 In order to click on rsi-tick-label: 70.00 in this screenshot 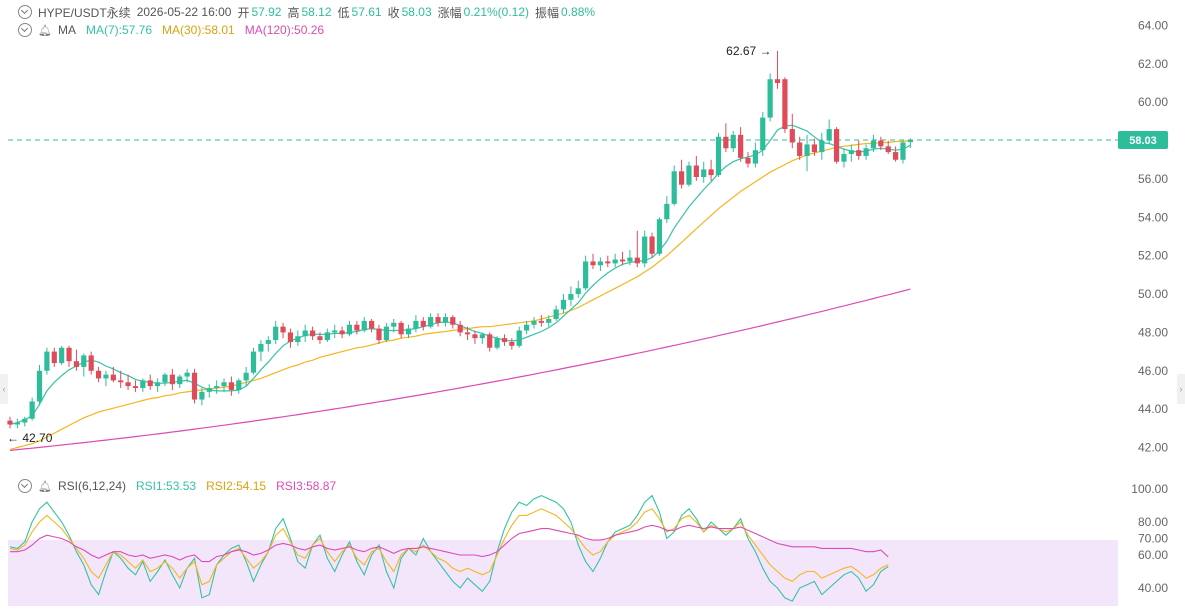, I will do `click(1153, 539)`.